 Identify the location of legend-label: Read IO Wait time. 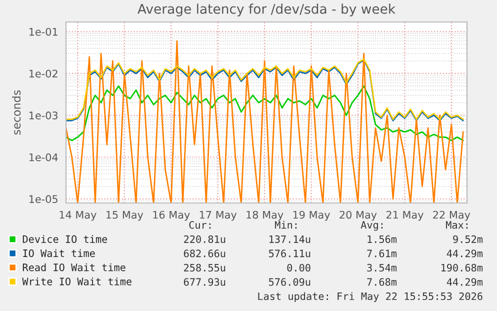
(74, 267).